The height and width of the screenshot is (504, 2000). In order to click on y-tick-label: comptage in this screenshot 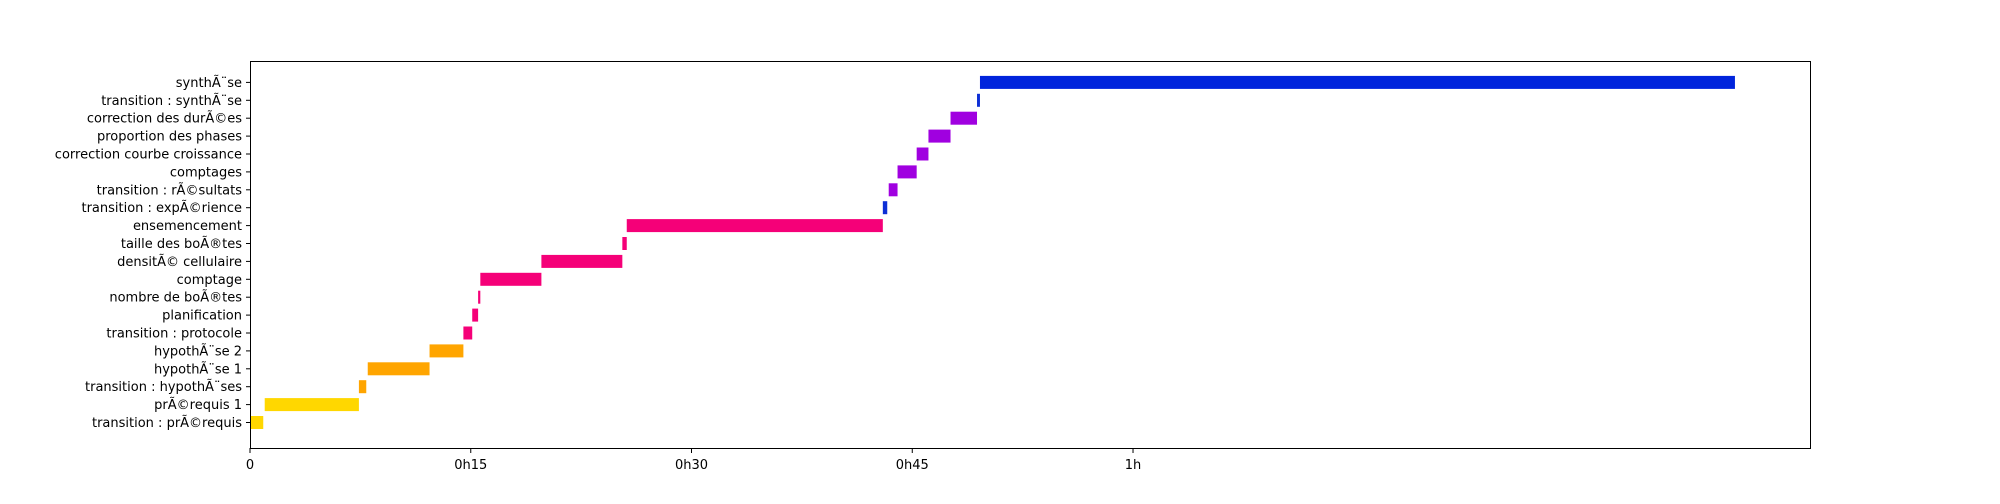, I will do `click(209, 280)`.